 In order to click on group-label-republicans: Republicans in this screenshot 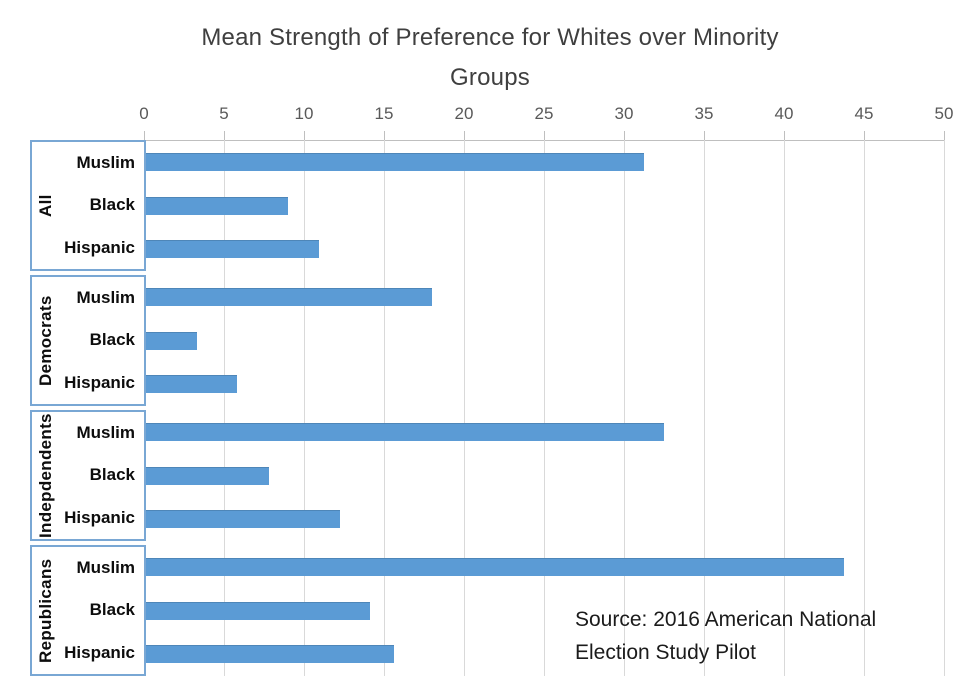, I will do `click(45, 610)`.